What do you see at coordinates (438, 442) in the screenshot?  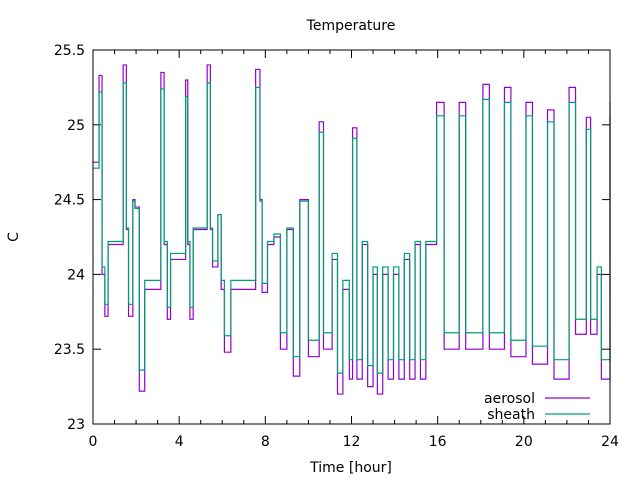 I see `x-tick-label: 16` at bounding box center [438, 442].